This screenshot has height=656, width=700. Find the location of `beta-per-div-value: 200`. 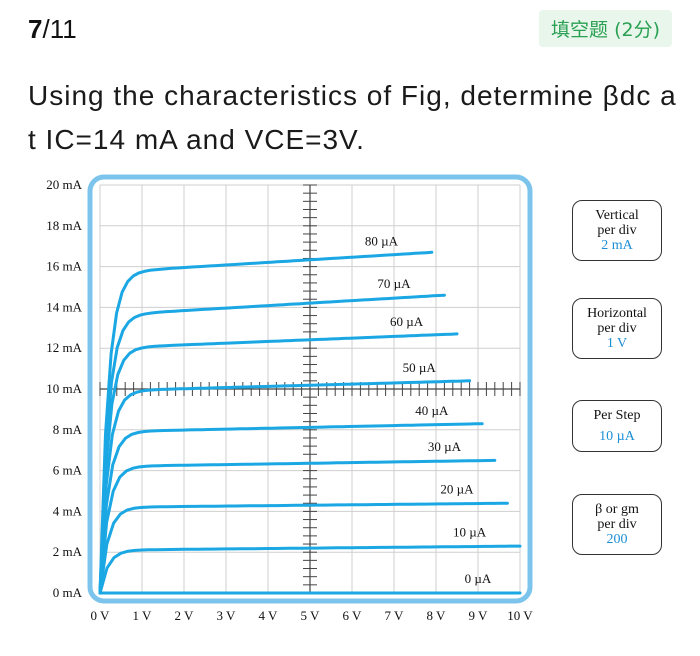

beta-per-div-value: 200 is located at coordinates (617, 539).